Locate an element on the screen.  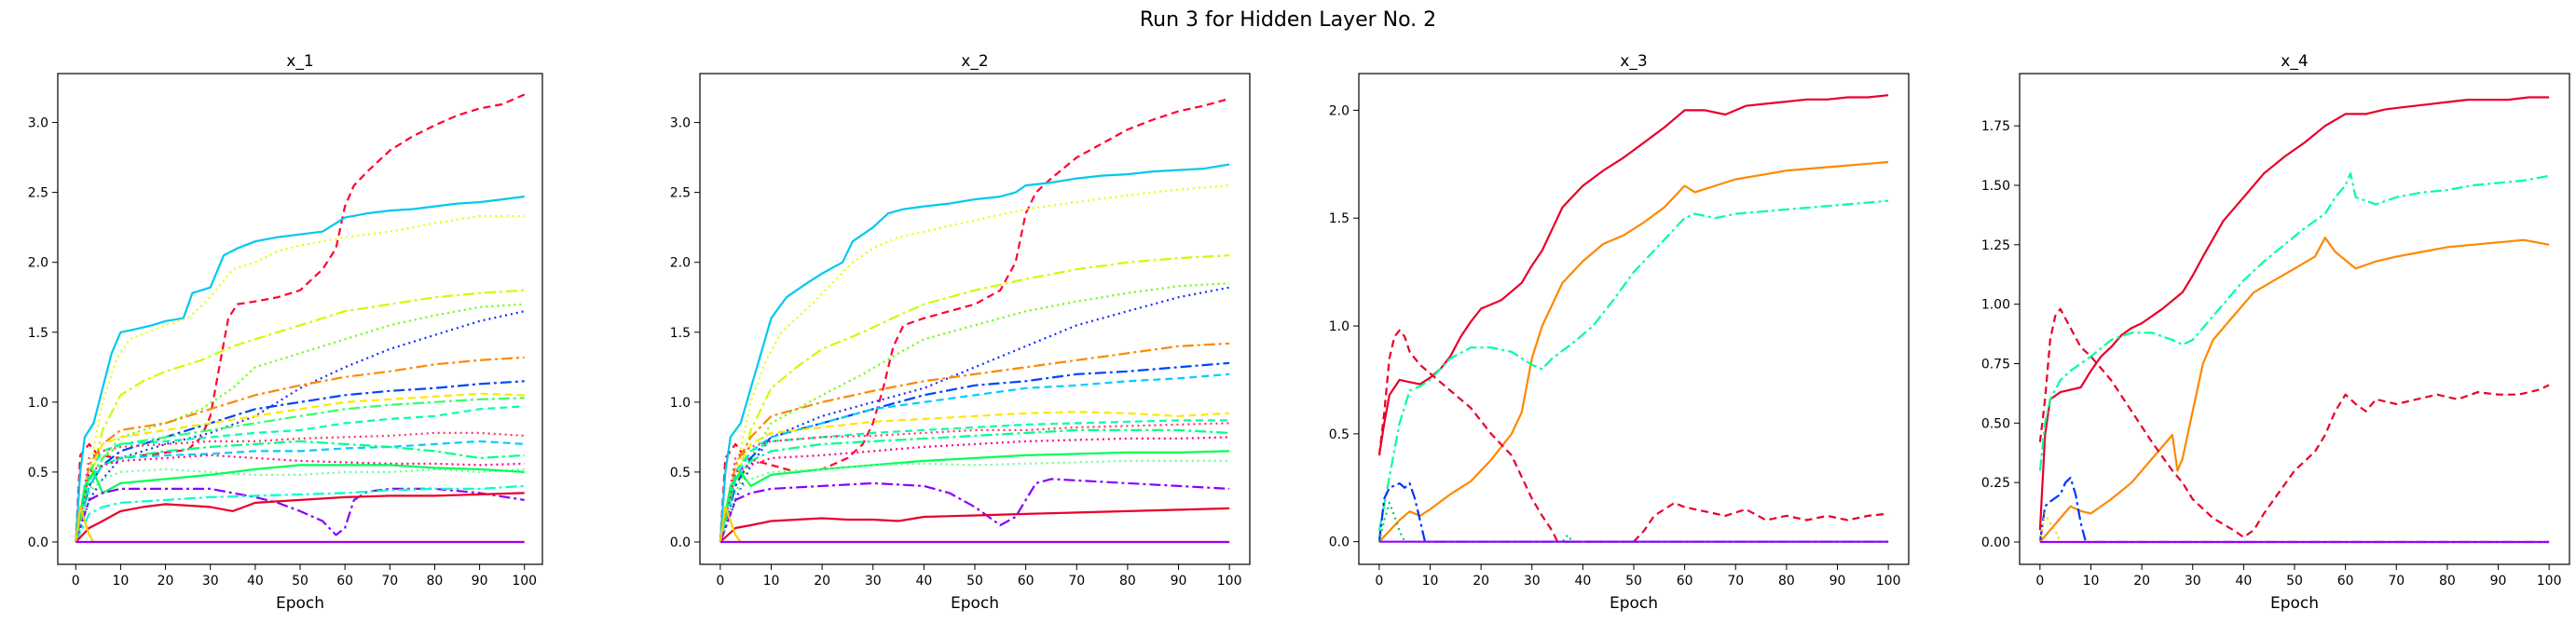
y-tick-label: 2.5 is located at coordinates (38, 193).